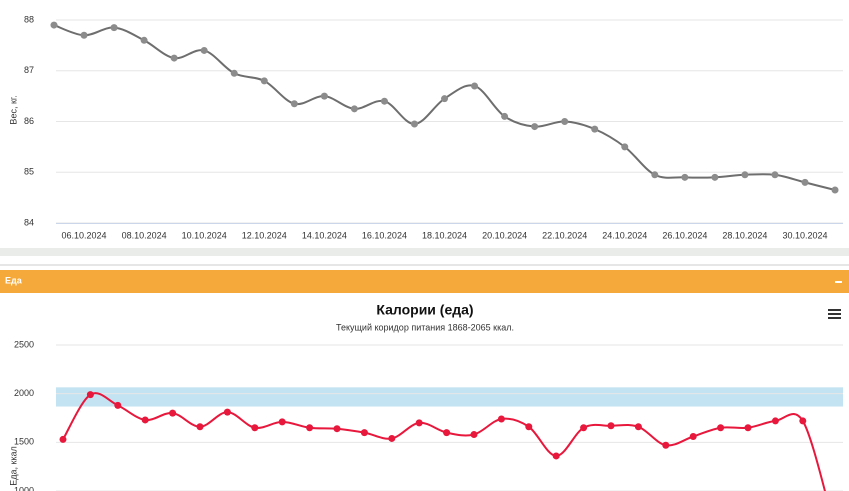 Image resolution: width=849 pixels, height=491 pixels. Describe the element at coordinates (24, 442) in the screenshot. I see `y-tick-label: 1500` at that location.